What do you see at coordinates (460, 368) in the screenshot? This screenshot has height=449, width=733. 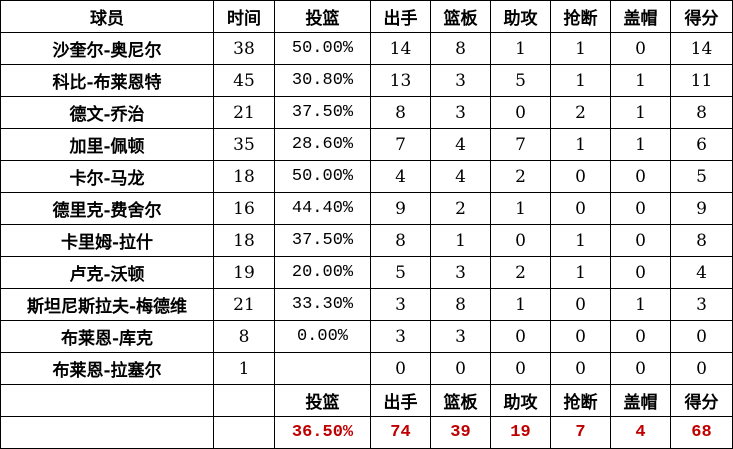 I see `table-row-rebounds-cell: 0` at bounding box center [460, 368].